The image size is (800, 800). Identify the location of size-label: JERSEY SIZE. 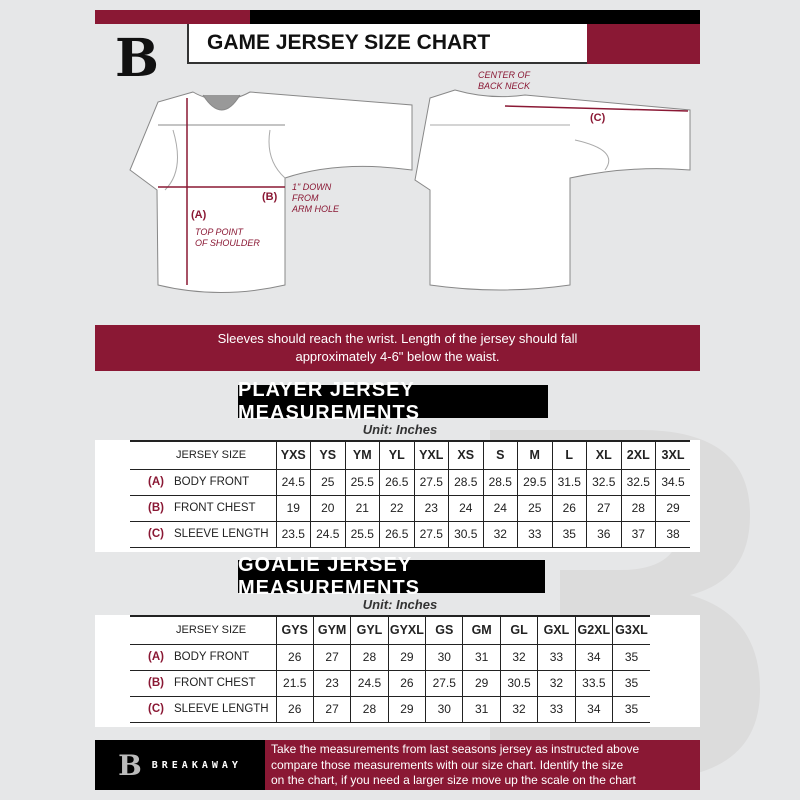
(211, 455).